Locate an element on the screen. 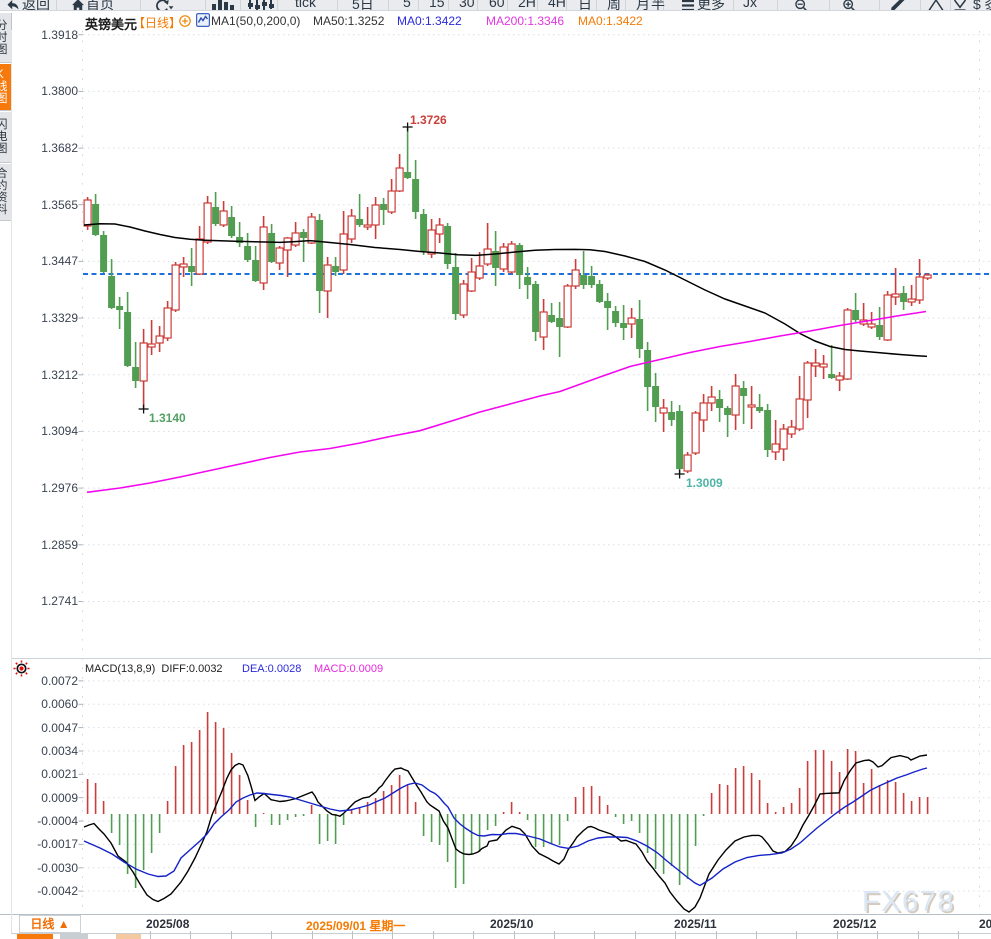  svg-text: 1.3140 is located at coordinates (167, 418).